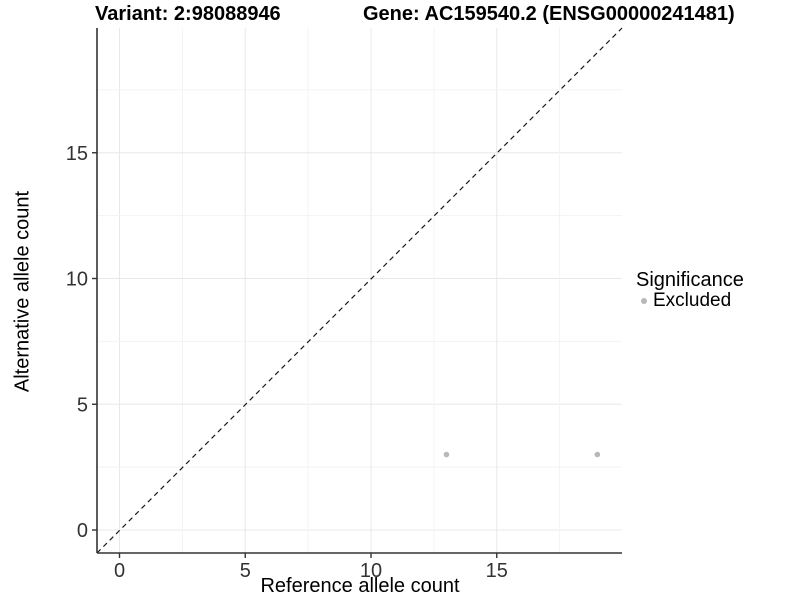  Describe the element at coordinates (188, 14) in the screenshot. I see `plot-title-variant: Variant: 2:98088946` at that location.